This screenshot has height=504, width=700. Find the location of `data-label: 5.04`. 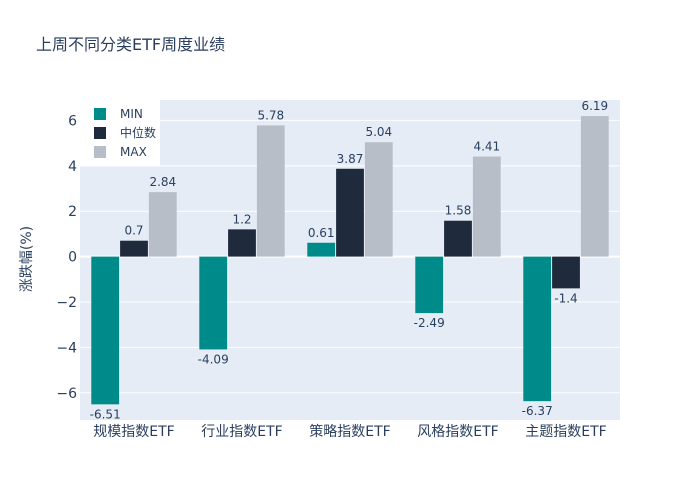

data-label: 5.04 is located at coordinates (378, 132).